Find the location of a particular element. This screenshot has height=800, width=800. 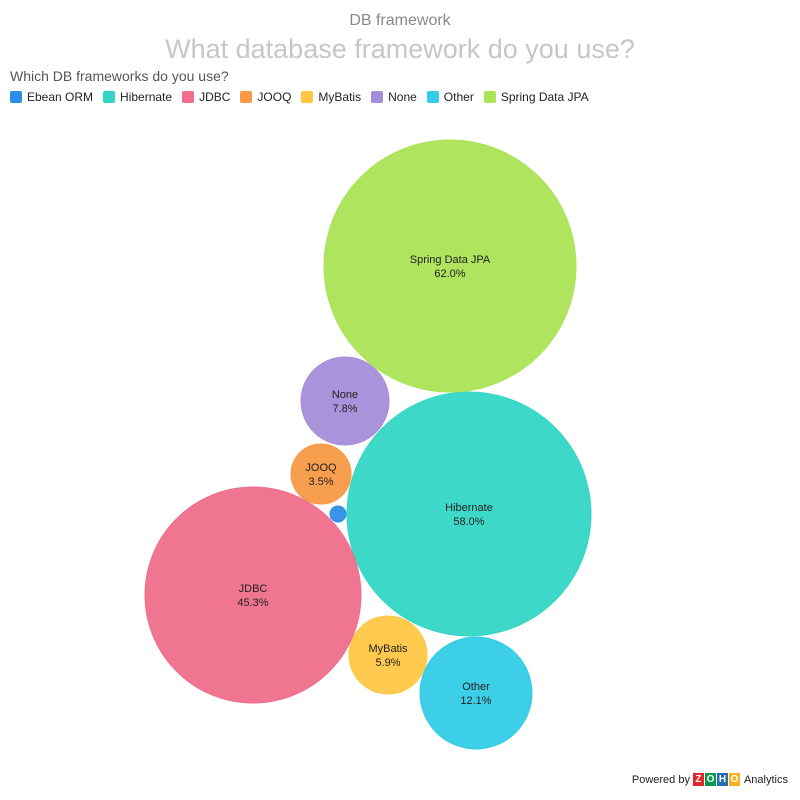

bubble-value-label: 5.9% is located at coordinates (387, 663).